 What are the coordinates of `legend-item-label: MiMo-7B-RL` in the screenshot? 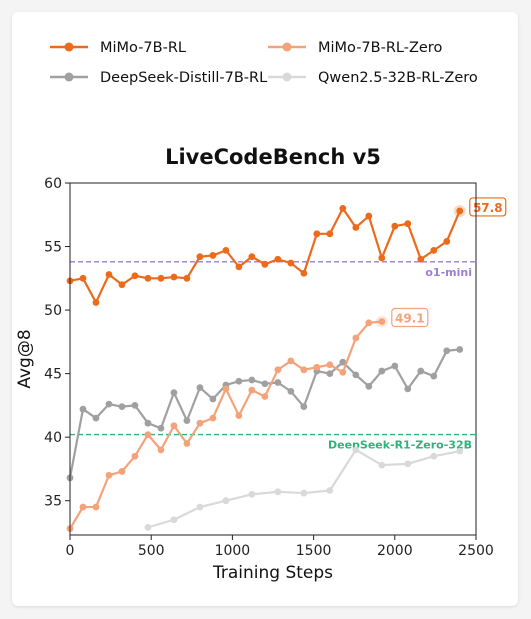 It's located at (143, 48).